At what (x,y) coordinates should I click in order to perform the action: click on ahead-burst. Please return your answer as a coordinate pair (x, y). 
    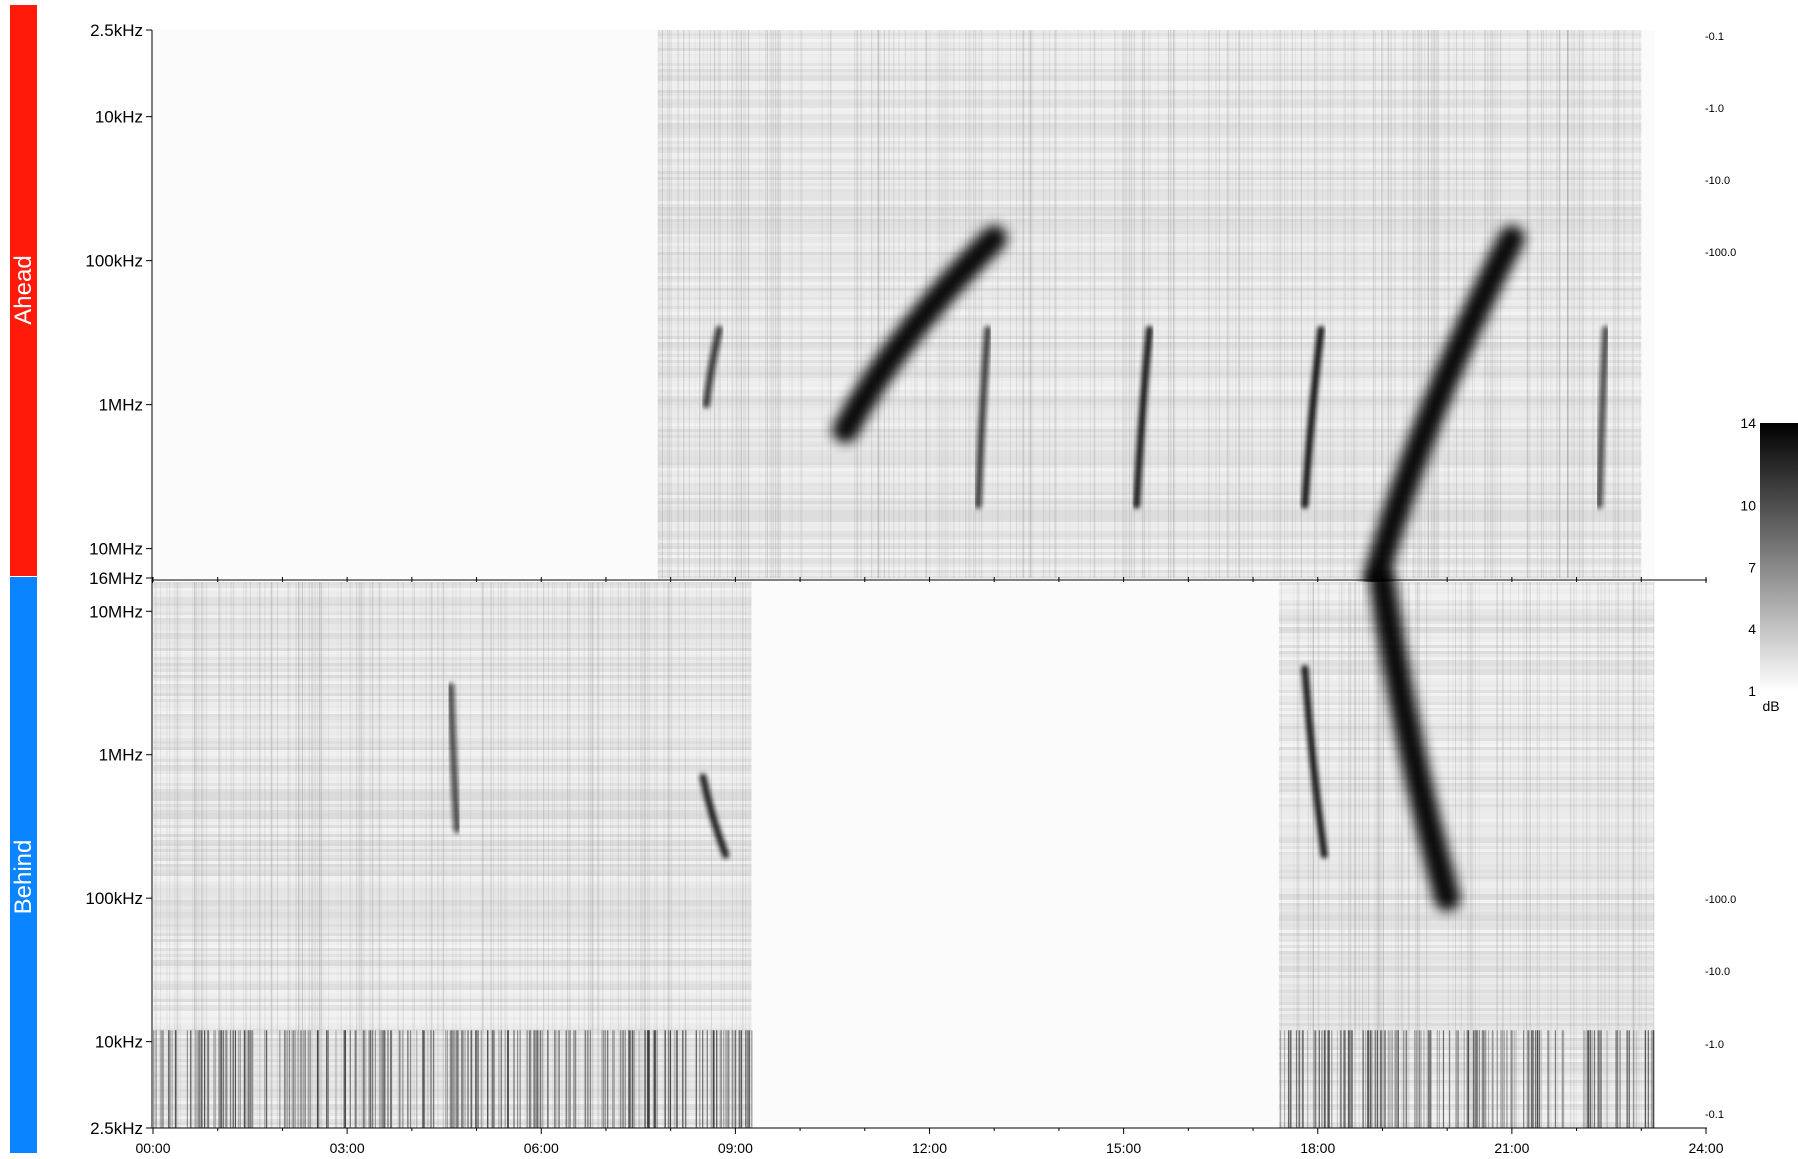
    Looking at the image, I should click on (712, 367).